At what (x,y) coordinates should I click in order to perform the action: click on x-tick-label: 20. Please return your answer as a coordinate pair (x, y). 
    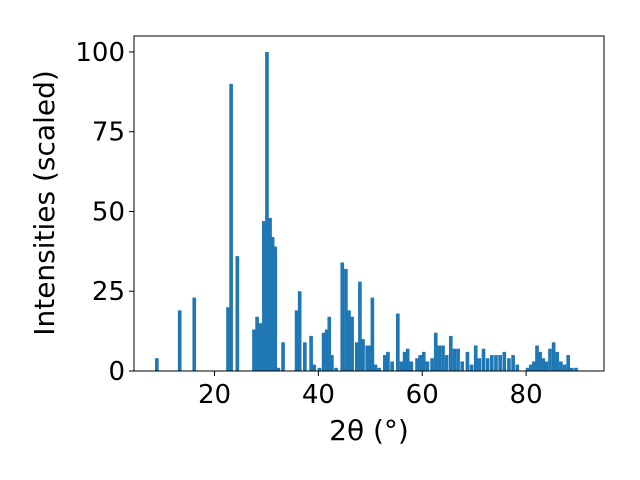
    Looking at the image, I should click on (214, 395).